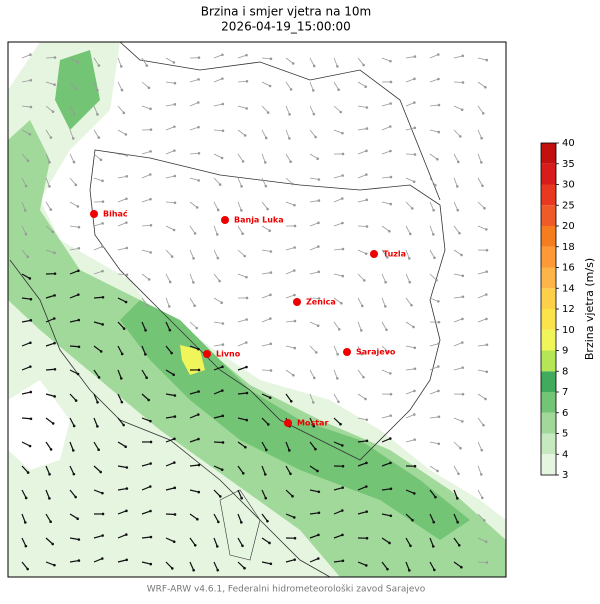  What do you see at coordinates (312, 423) in the screenshot?
I see `city-label: Mostar` at bounding box center [312, 423].